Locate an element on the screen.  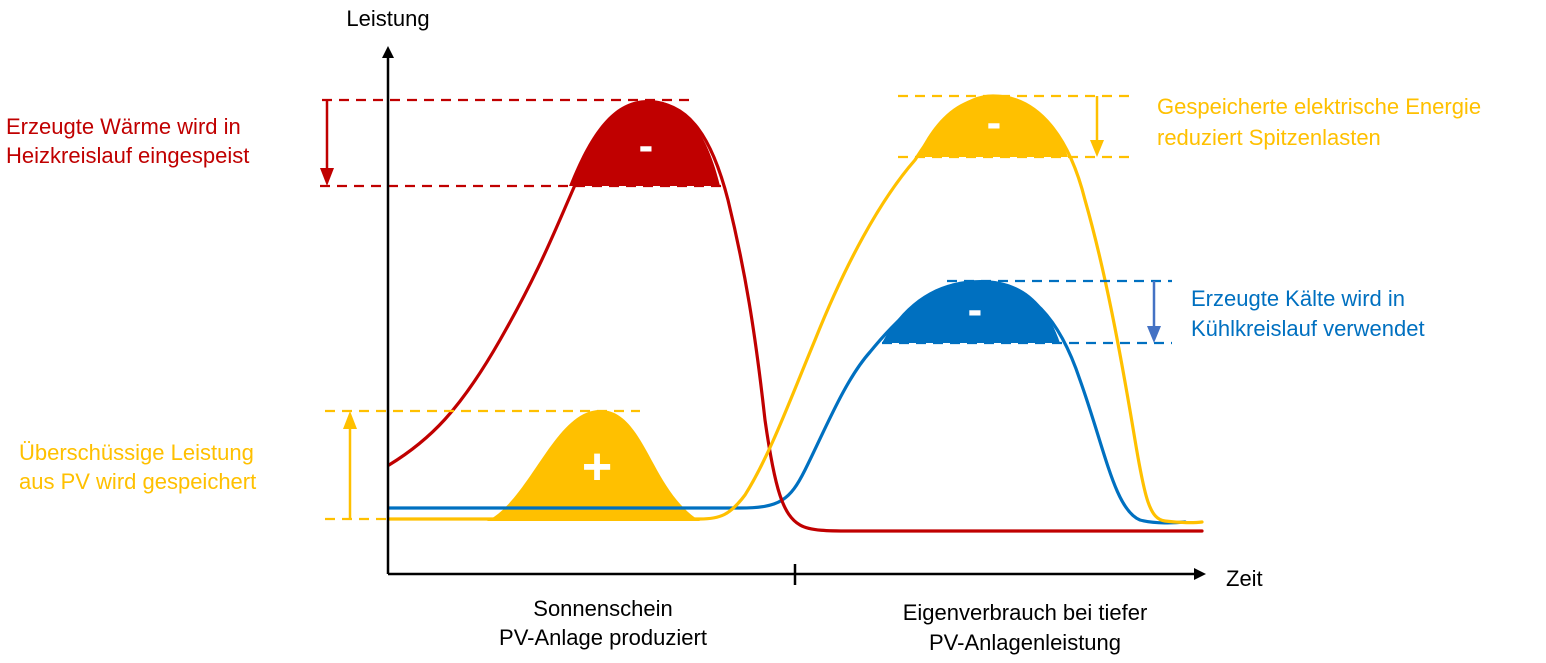
cold-arrow is located at coordinates (1154, 312).